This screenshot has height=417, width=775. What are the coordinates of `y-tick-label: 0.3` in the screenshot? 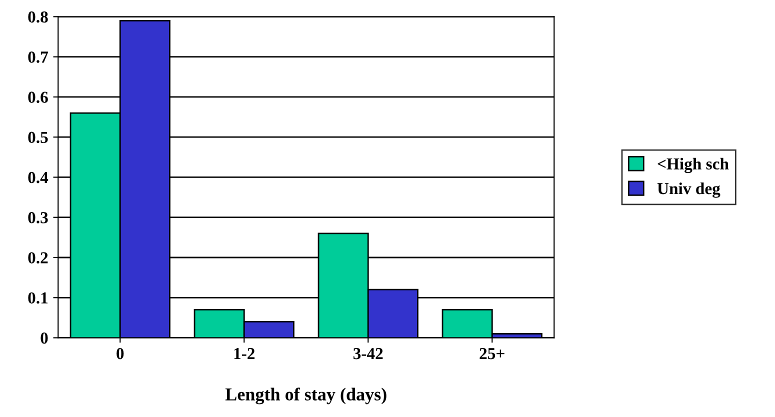 It's located at (38, 218).